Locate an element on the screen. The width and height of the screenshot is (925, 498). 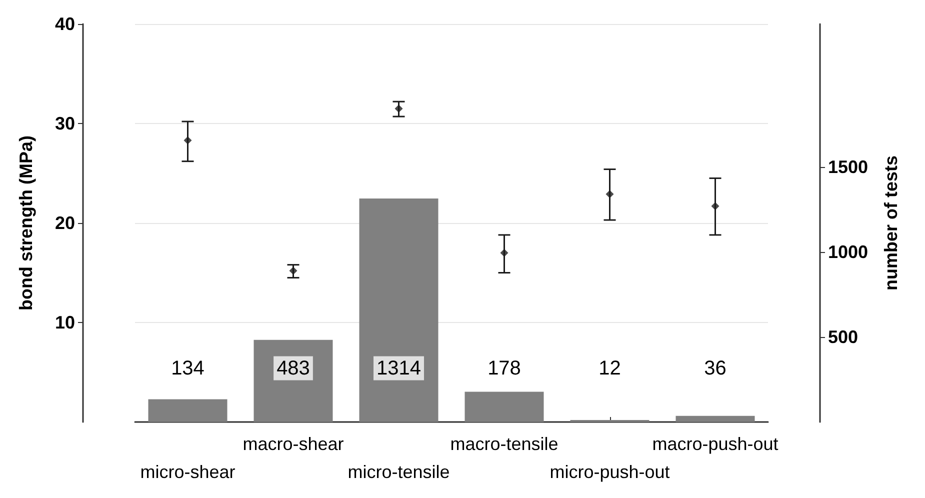
x-tick-label: macro-shear is located at coordinates (293, 444).